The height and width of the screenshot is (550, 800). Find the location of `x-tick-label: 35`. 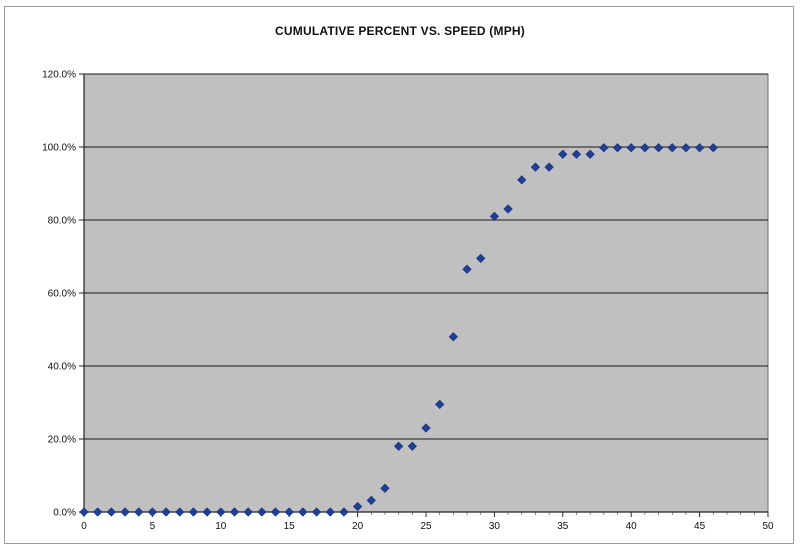

x-tick-label: 35 is located at coordinates (563, 526).